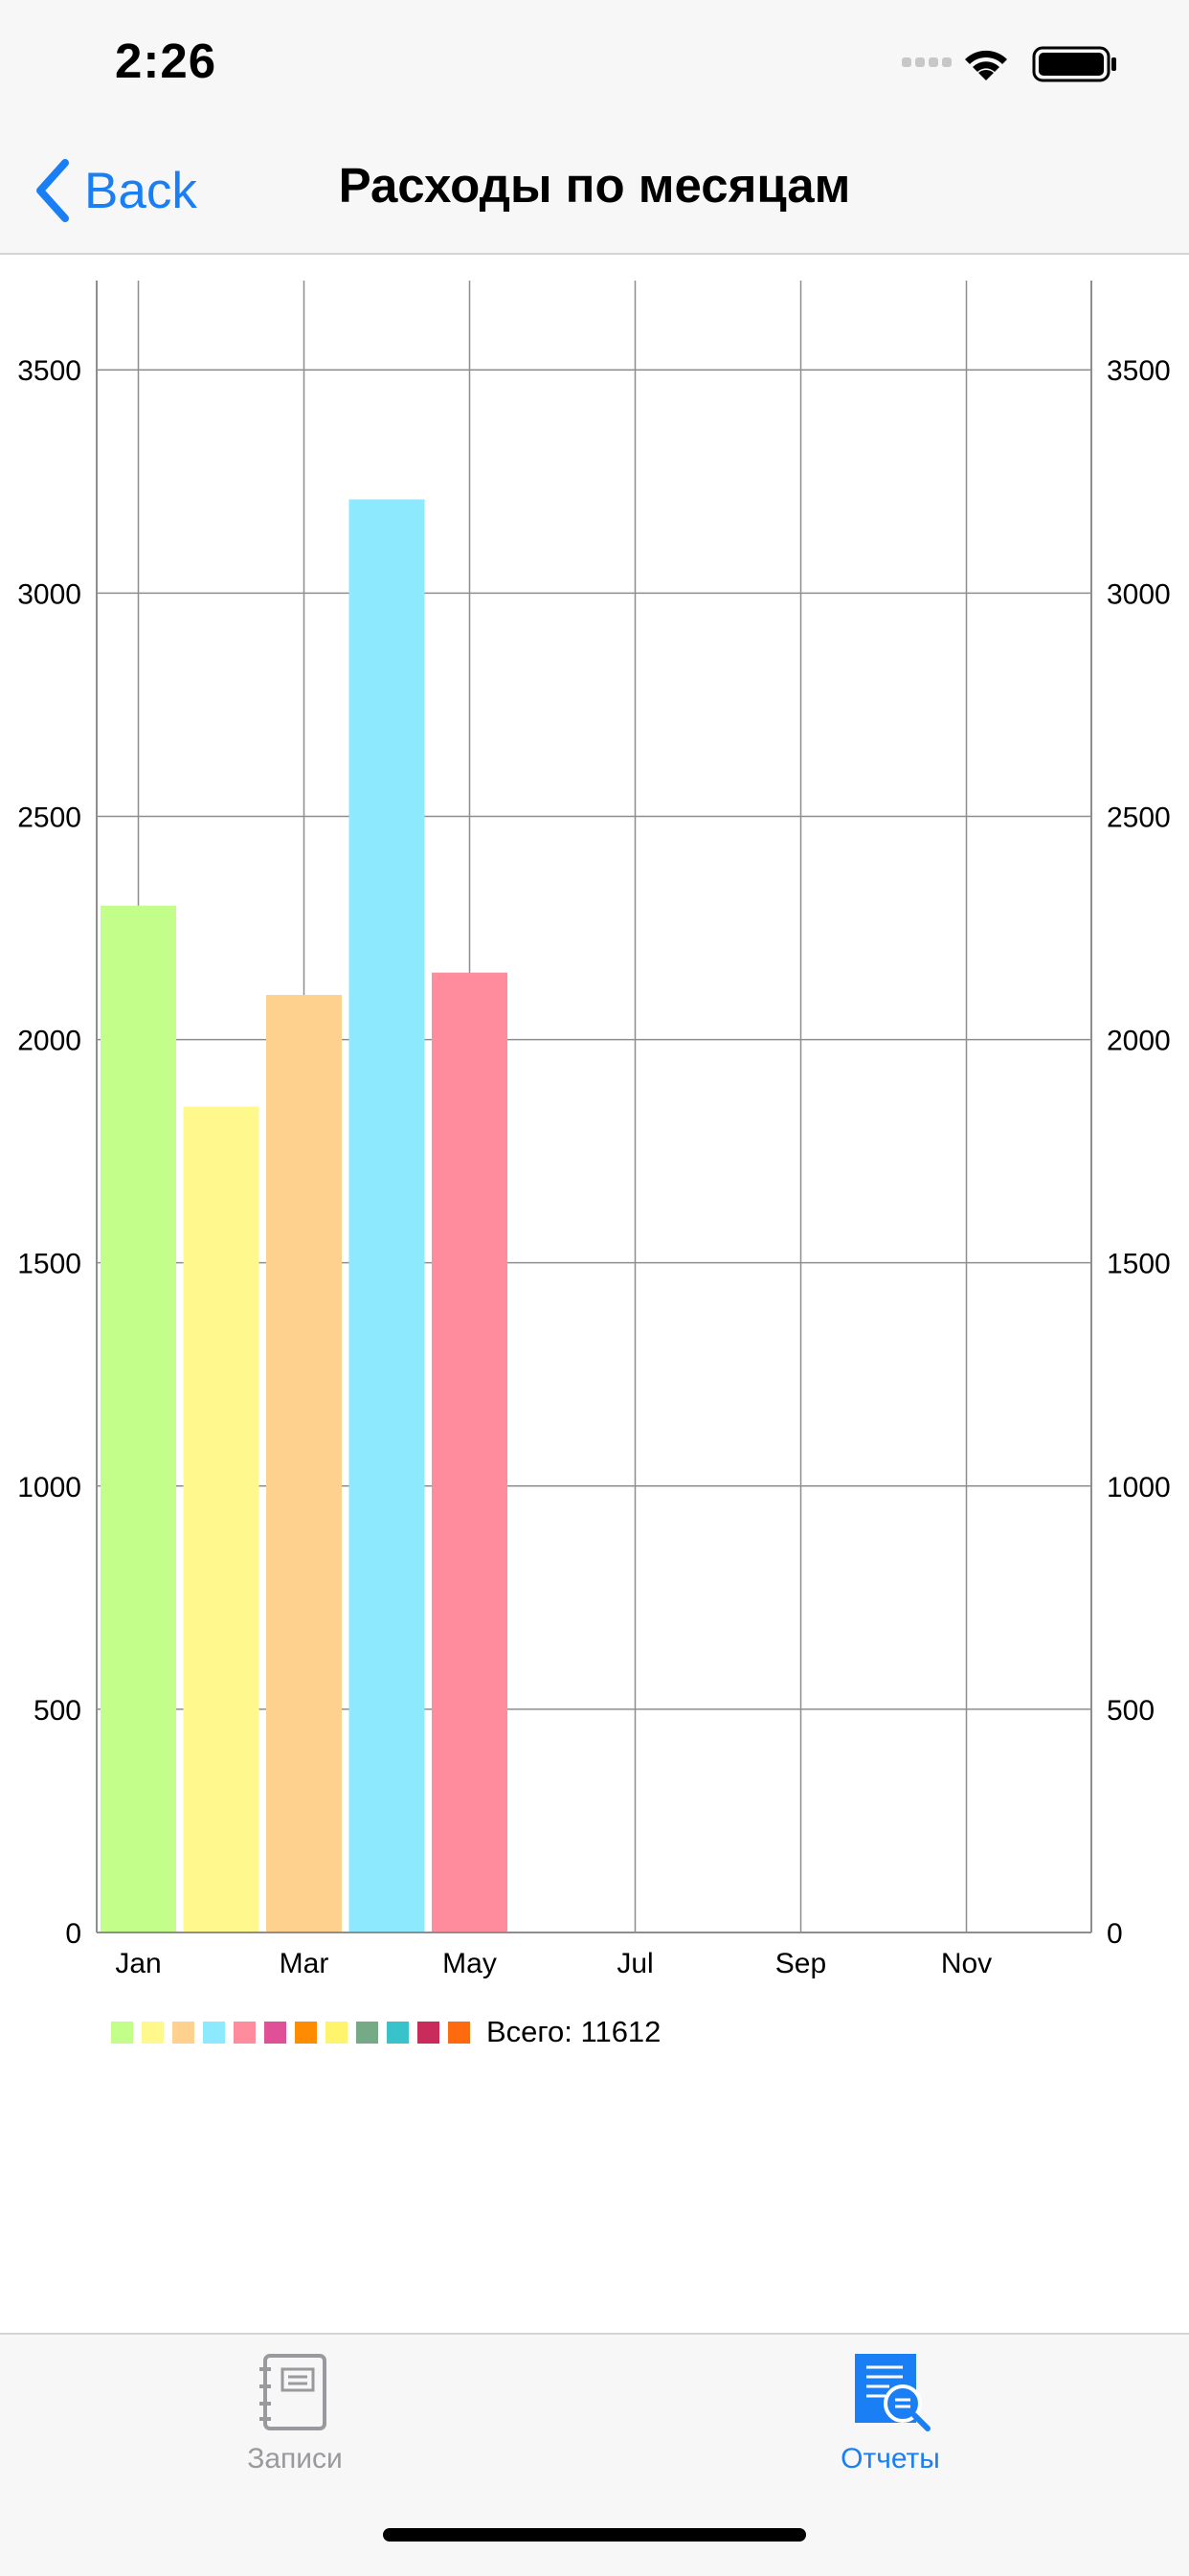 The width and height of the screenshot is (1189, 2576). Describe the element at coordinates (138, 1964) in the screenshot. I see `x-tick-label: Jan` at that location.